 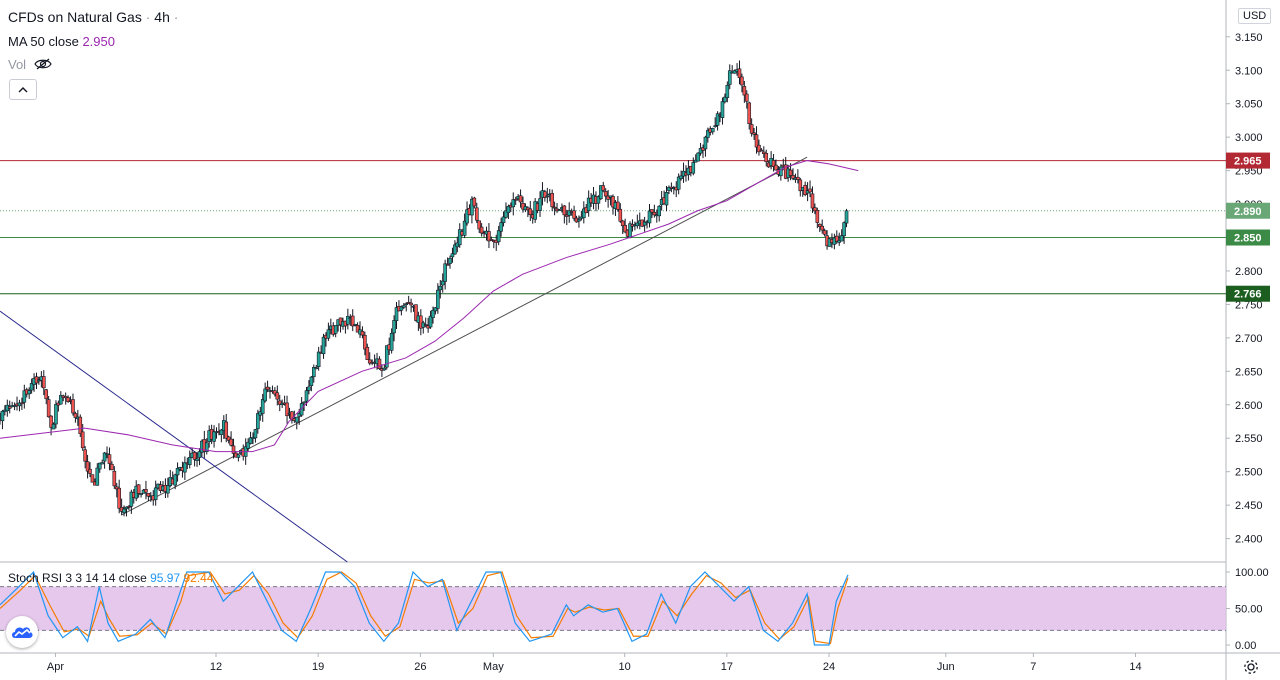 I want to click on tradingview-logo, so click(x=22, y=632).